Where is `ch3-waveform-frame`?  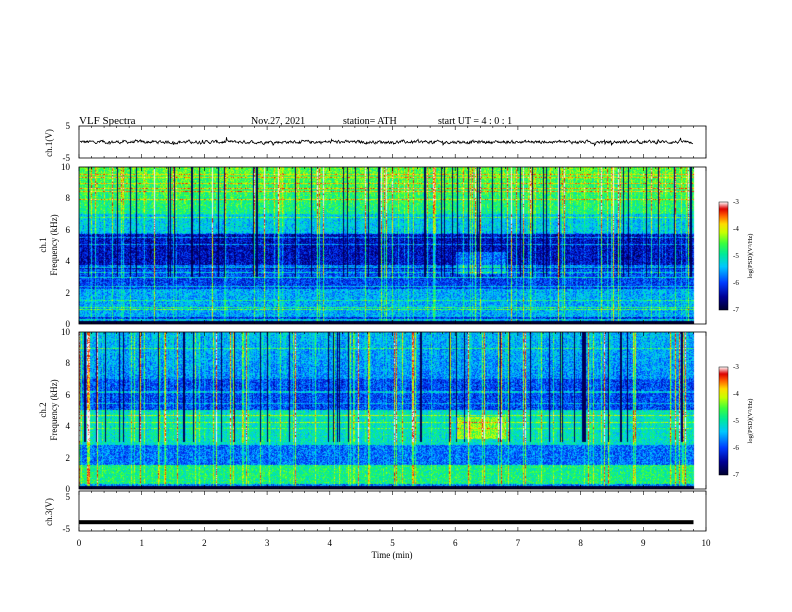 ch3-waveform-frame is located at coordinates (392, 511).